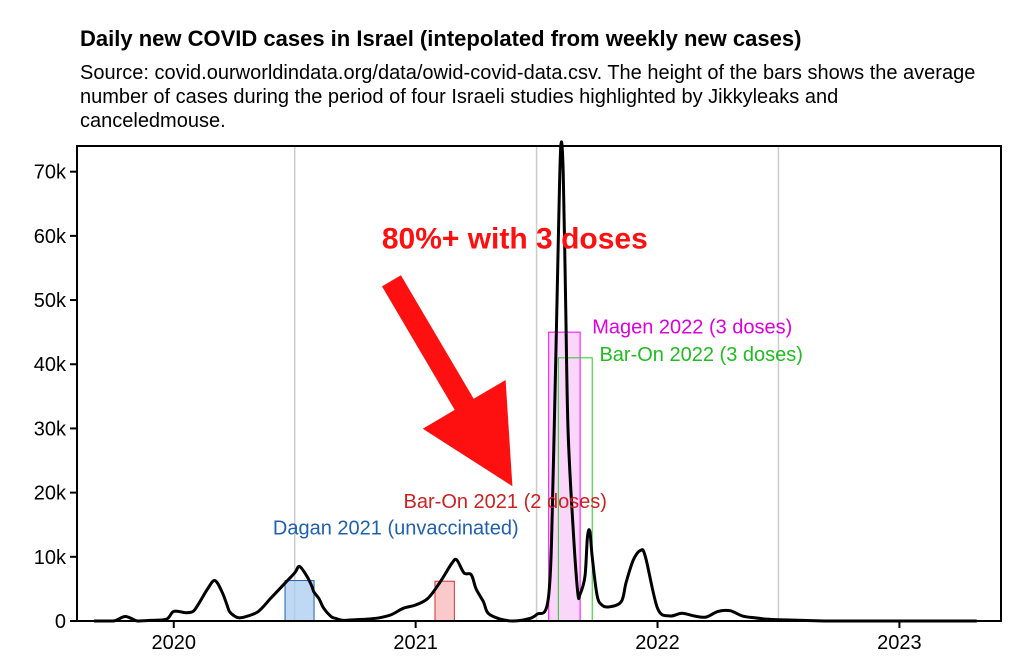  Describe the element at coordinates (50, 365) in the screenshot. I see `y-tick-label: 40k` at that location.